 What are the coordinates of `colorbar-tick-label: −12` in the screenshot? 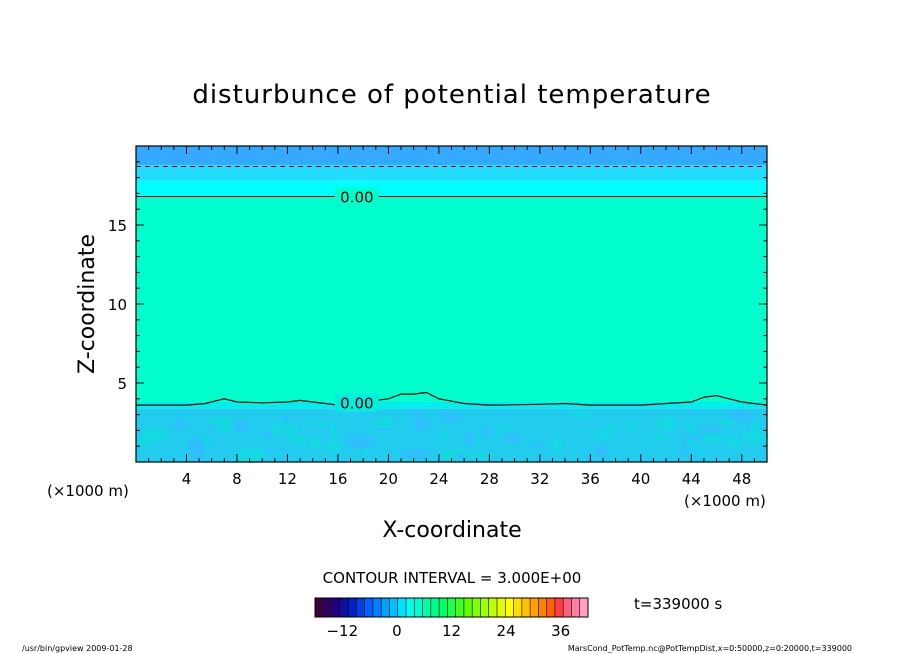 It's located at (342, 631).